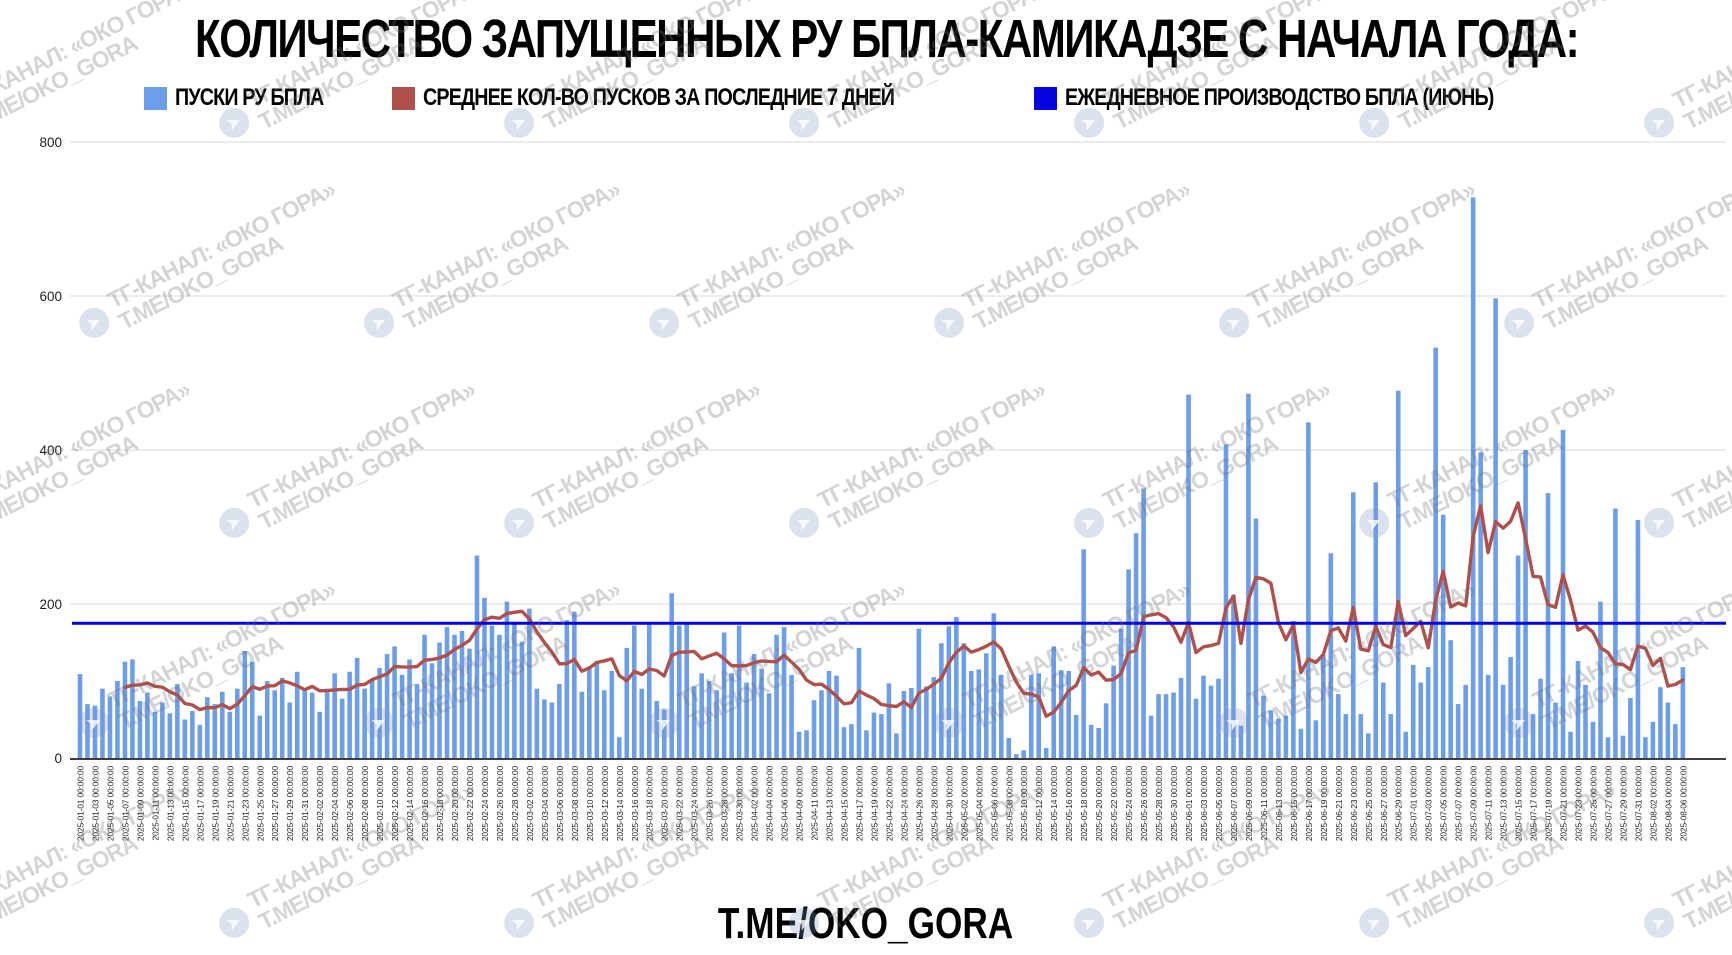 Image resolution: width=1732 pixels, height=955 pixels. Describe the element at coordinates (560, 804) in the screenshot. I see `x-tick-label: 2025-03-06 00:00:00` at that location.